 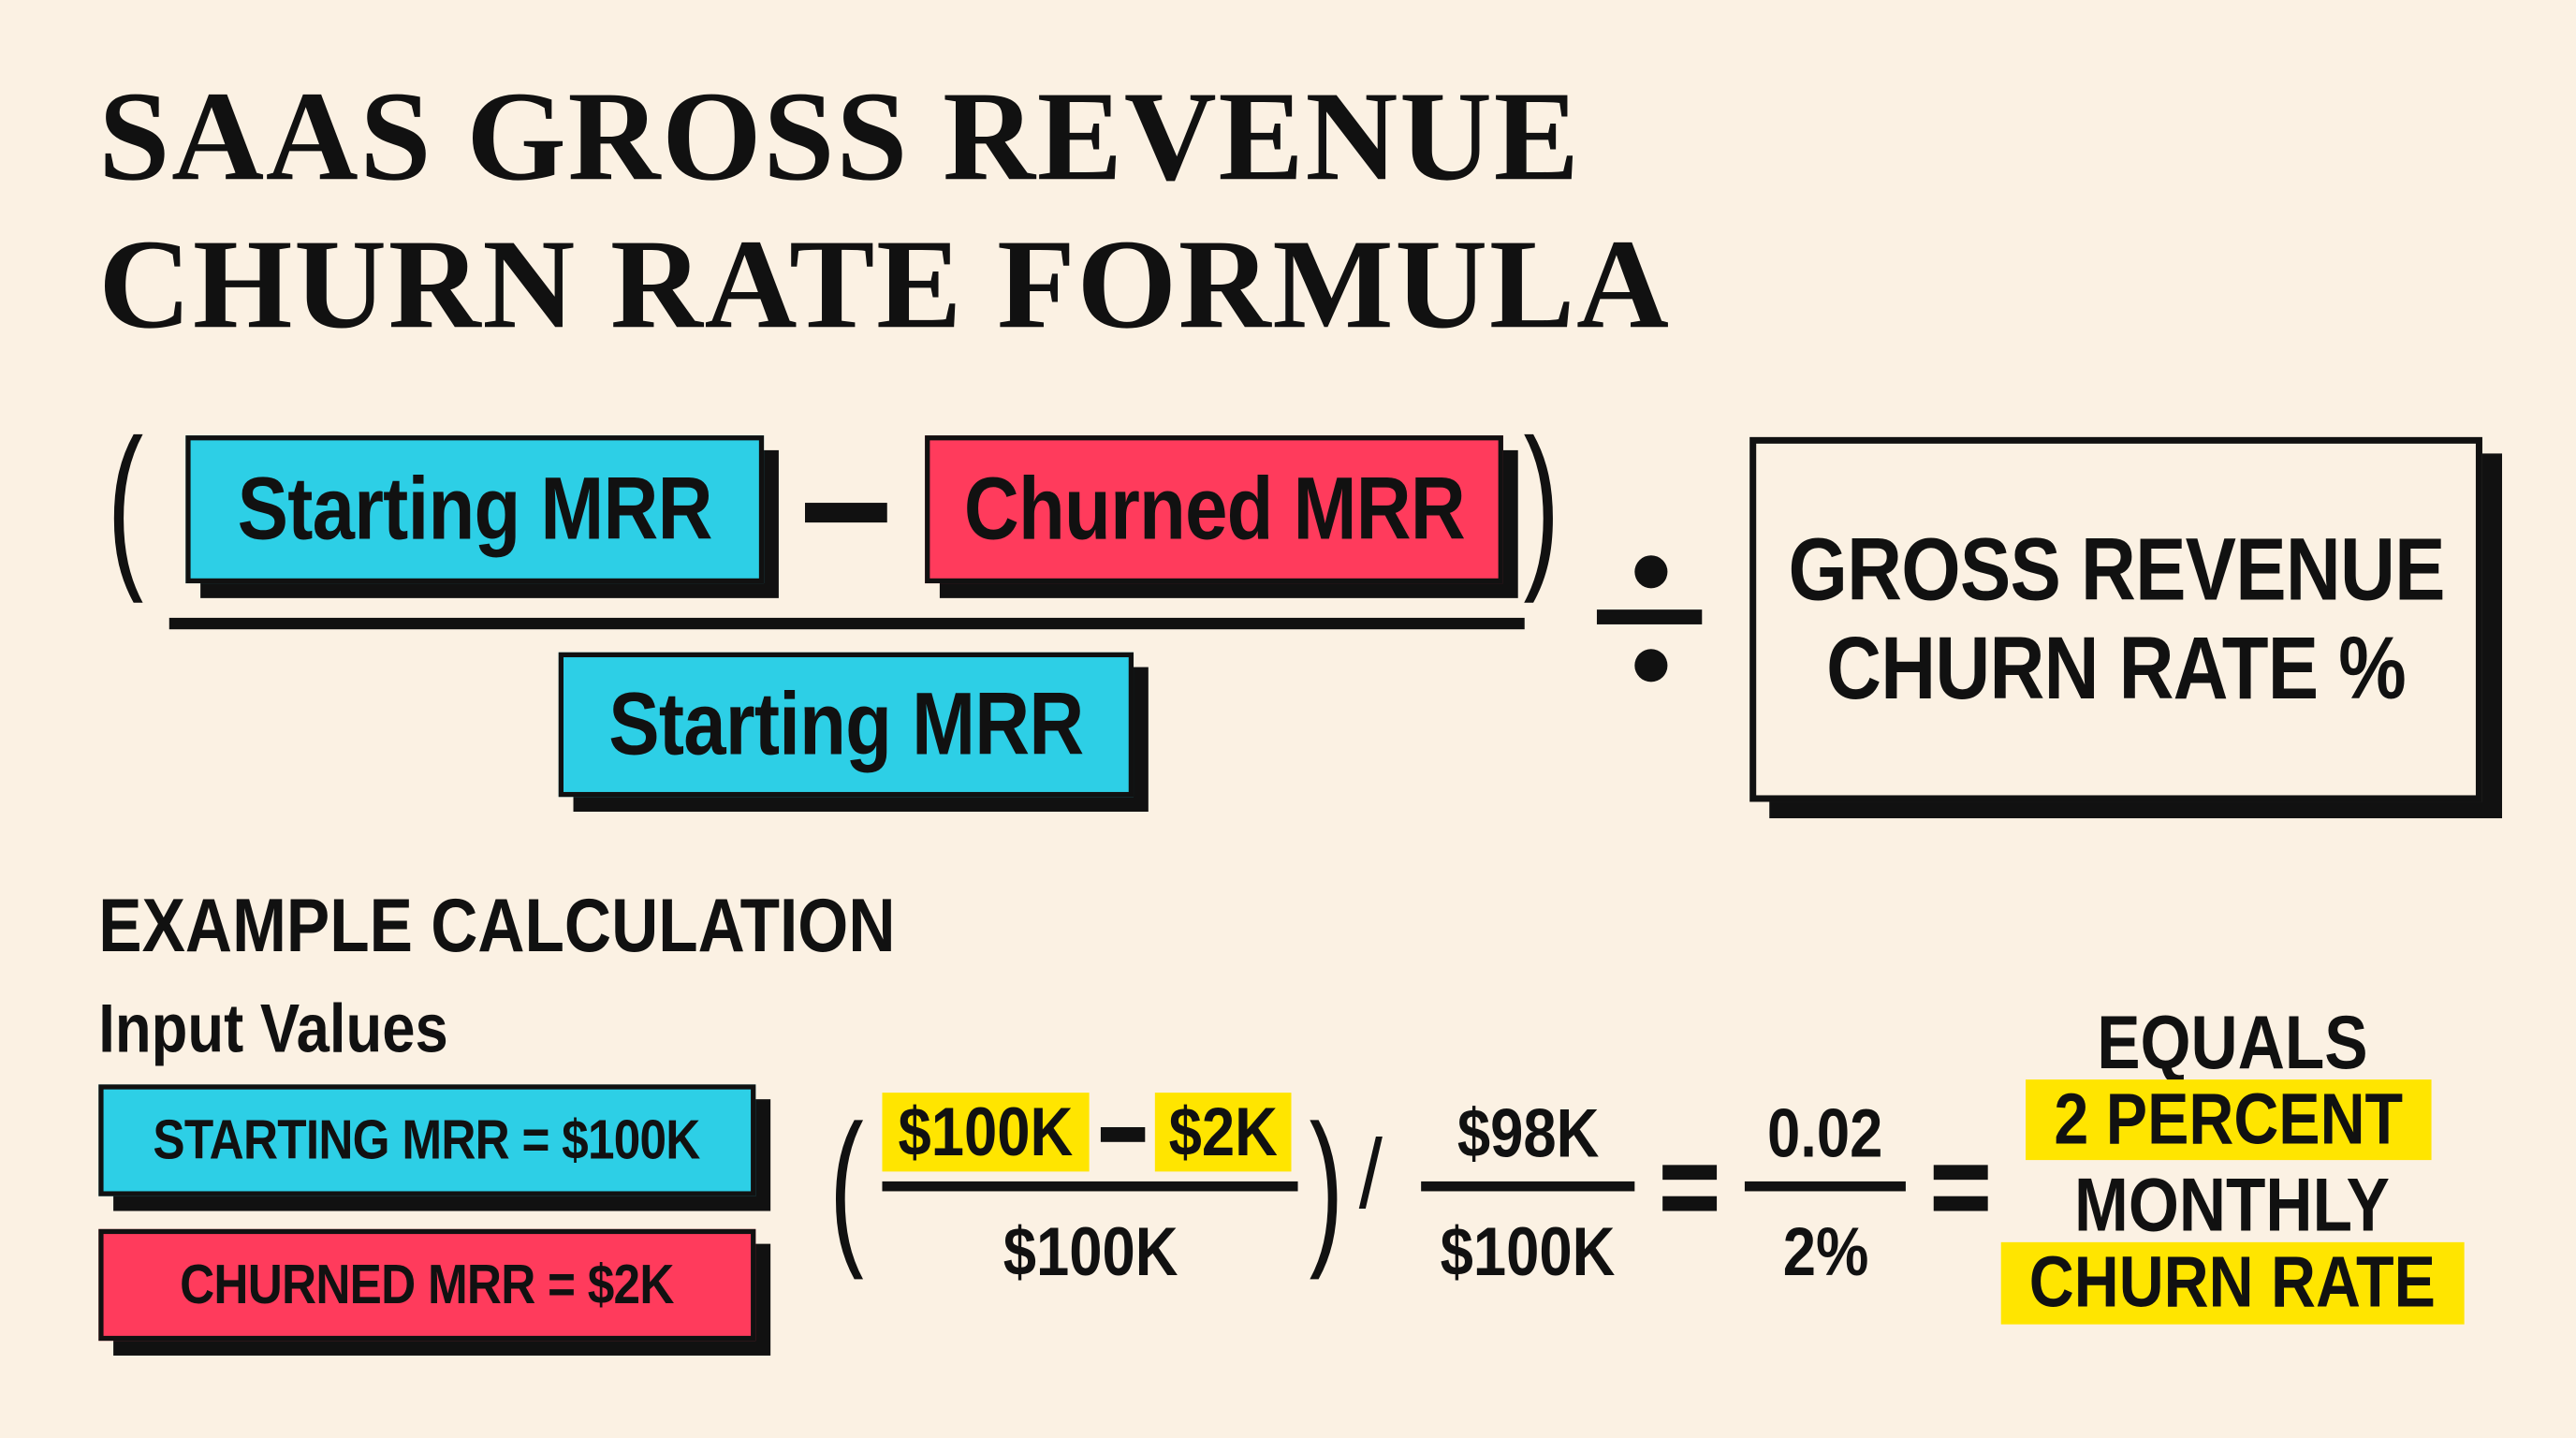 I want to click on minus-sign, so click(x=845, y=513).